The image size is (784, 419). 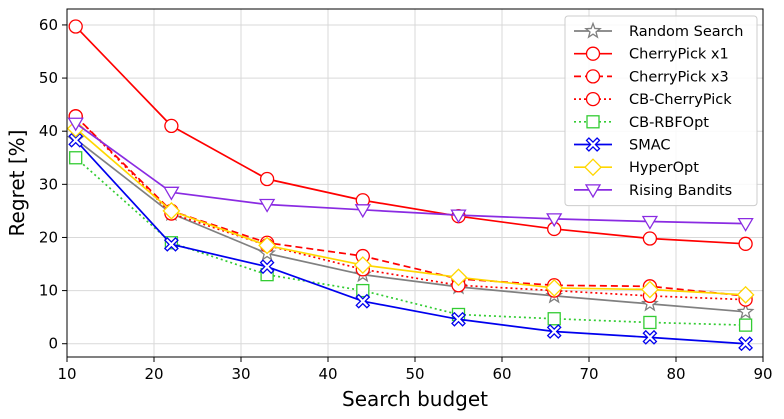 I want to click on legend-item-cb-cherrypick: CB-CherryPick, so click(x=653, y=99).